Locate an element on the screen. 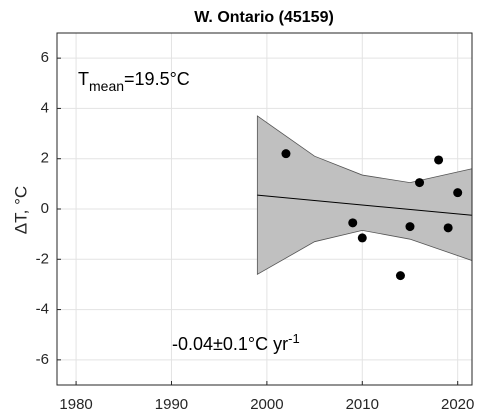 This screenshot has width=487, height=417. y-tick-label: -2 is located at coordinates (42, 258).